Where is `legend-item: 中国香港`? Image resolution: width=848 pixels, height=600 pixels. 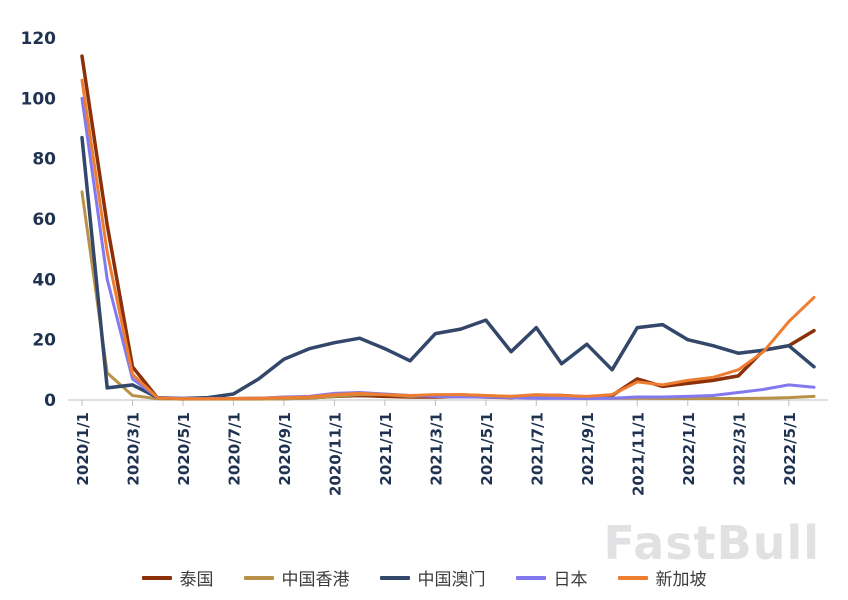 legend-item: 中国香港 is located at coordinates (296, 577).